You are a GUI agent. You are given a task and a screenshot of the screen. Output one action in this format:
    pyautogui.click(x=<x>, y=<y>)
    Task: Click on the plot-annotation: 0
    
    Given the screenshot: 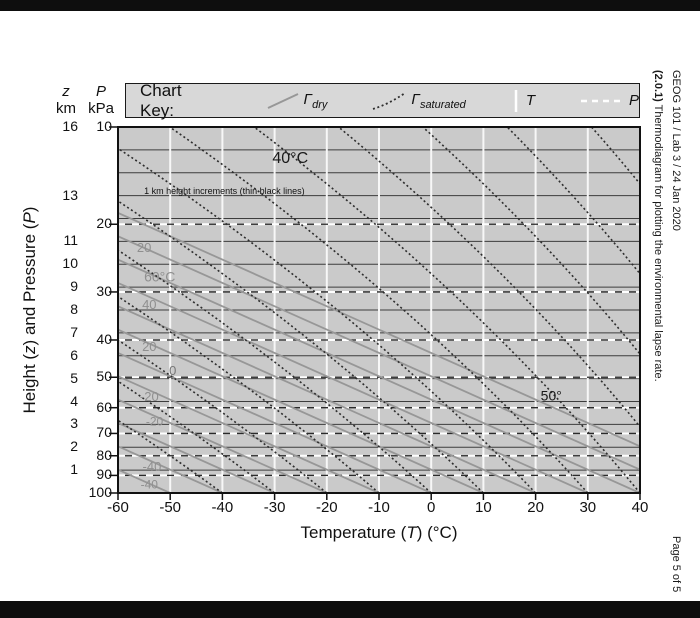 What is the action you would take?
    pyautogui.click(x=173, y=370)
    